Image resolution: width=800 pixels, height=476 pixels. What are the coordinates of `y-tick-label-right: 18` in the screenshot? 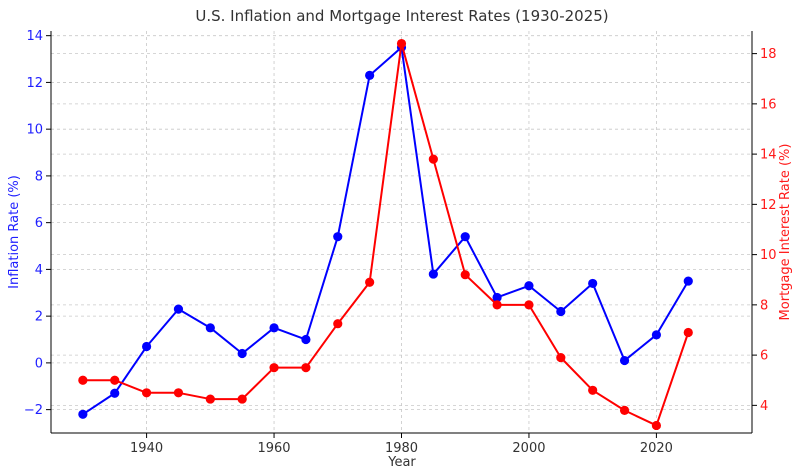 It's located at (768, 54).